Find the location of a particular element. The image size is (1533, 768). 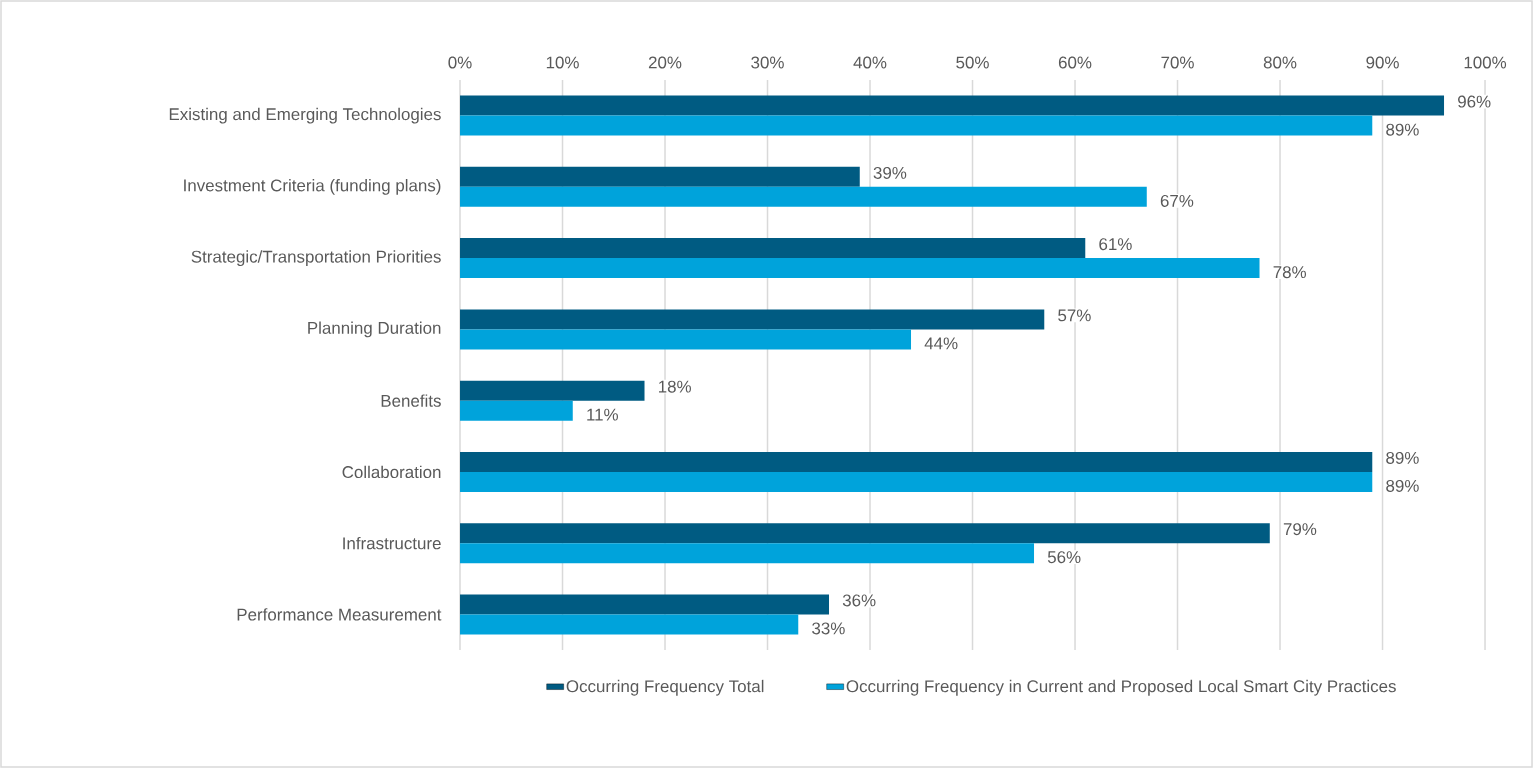

y-tick-label: Planning Duration is located at coordinates (374, 329).